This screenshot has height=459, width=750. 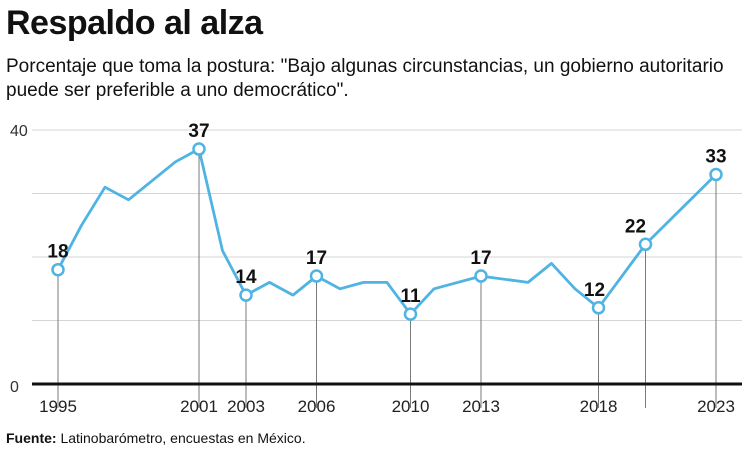 I want to click on x-tick-label: 2003, so click(x=246, y=406).